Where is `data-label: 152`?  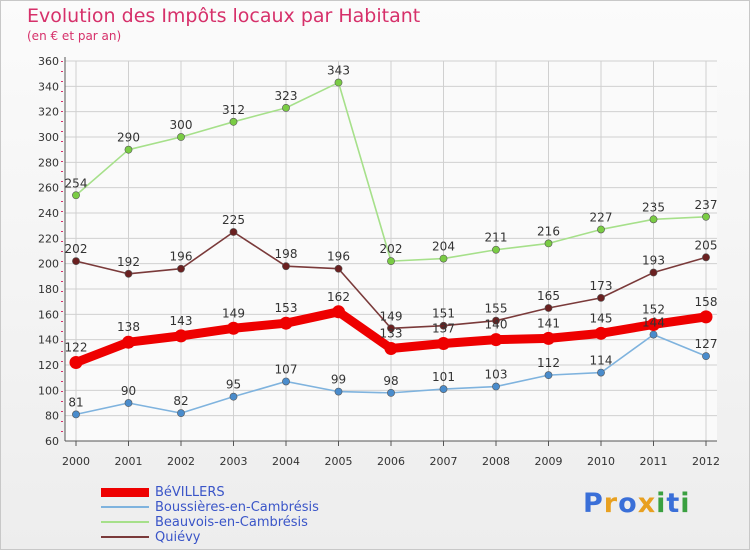 data-label: 152 is located at coordinates (653, 309).